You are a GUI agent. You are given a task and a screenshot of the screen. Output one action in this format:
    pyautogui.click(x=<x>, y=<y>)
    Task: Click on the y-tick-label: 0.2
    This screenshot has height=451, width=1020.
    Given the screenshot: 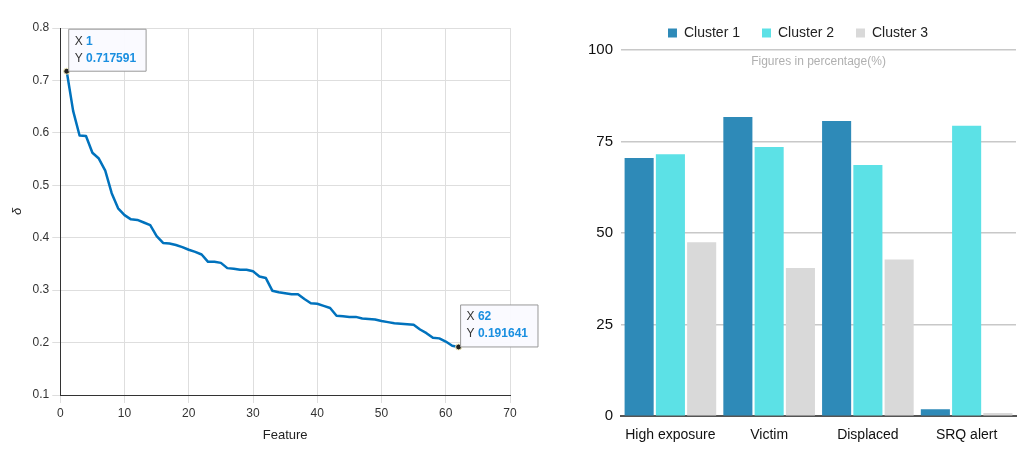 What is the action you would take?
    pyautogui.click(x=41, y=341)
    